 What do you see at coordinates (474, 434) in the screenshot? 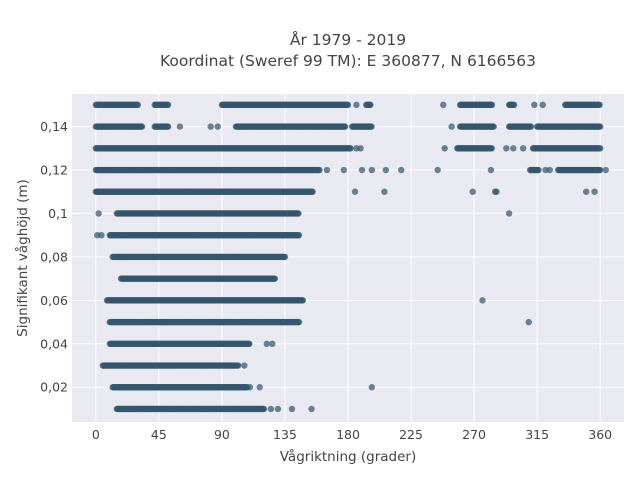
I see `x-tick-label: 270` at bounding box center [474, 434].